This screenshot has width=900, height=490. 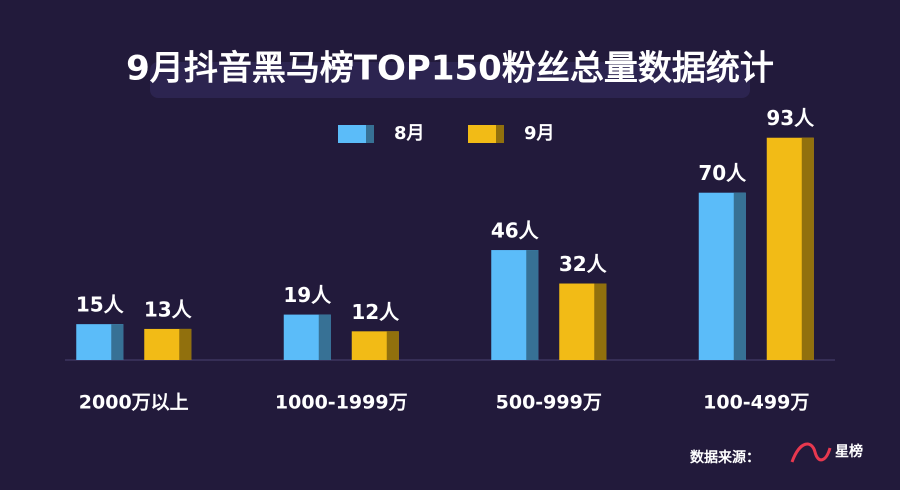 What do you see at coordinates (450, 80) in the screenshot?
I see `title-backdrop` at bounding box center [450, 80].